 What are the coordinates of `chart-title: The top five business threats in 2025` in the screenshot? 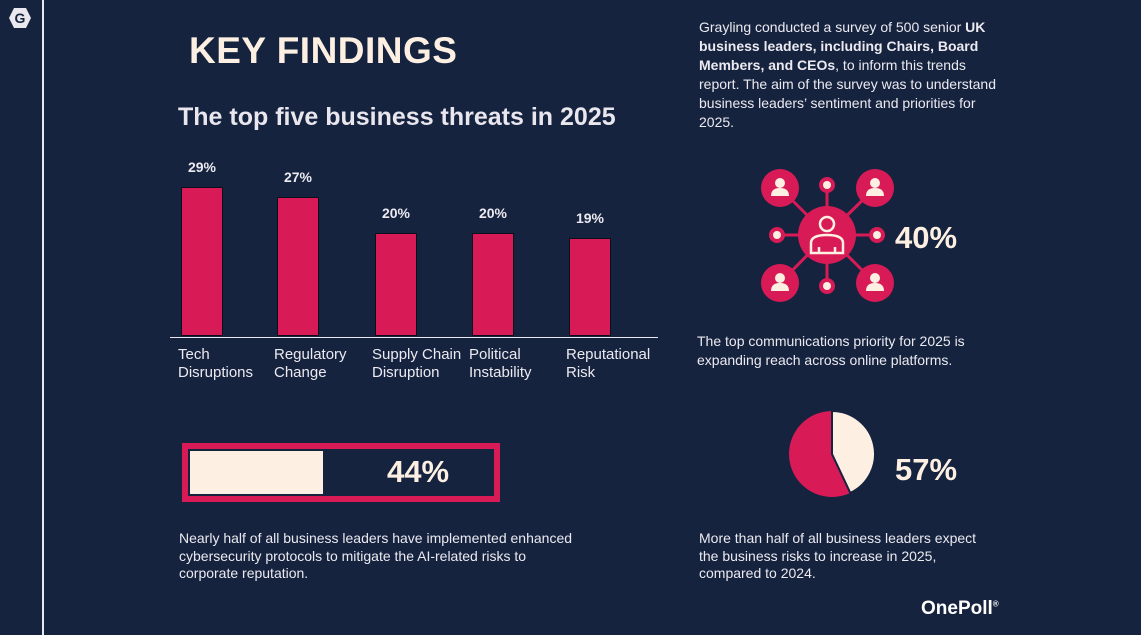 It's located at (397, 117).